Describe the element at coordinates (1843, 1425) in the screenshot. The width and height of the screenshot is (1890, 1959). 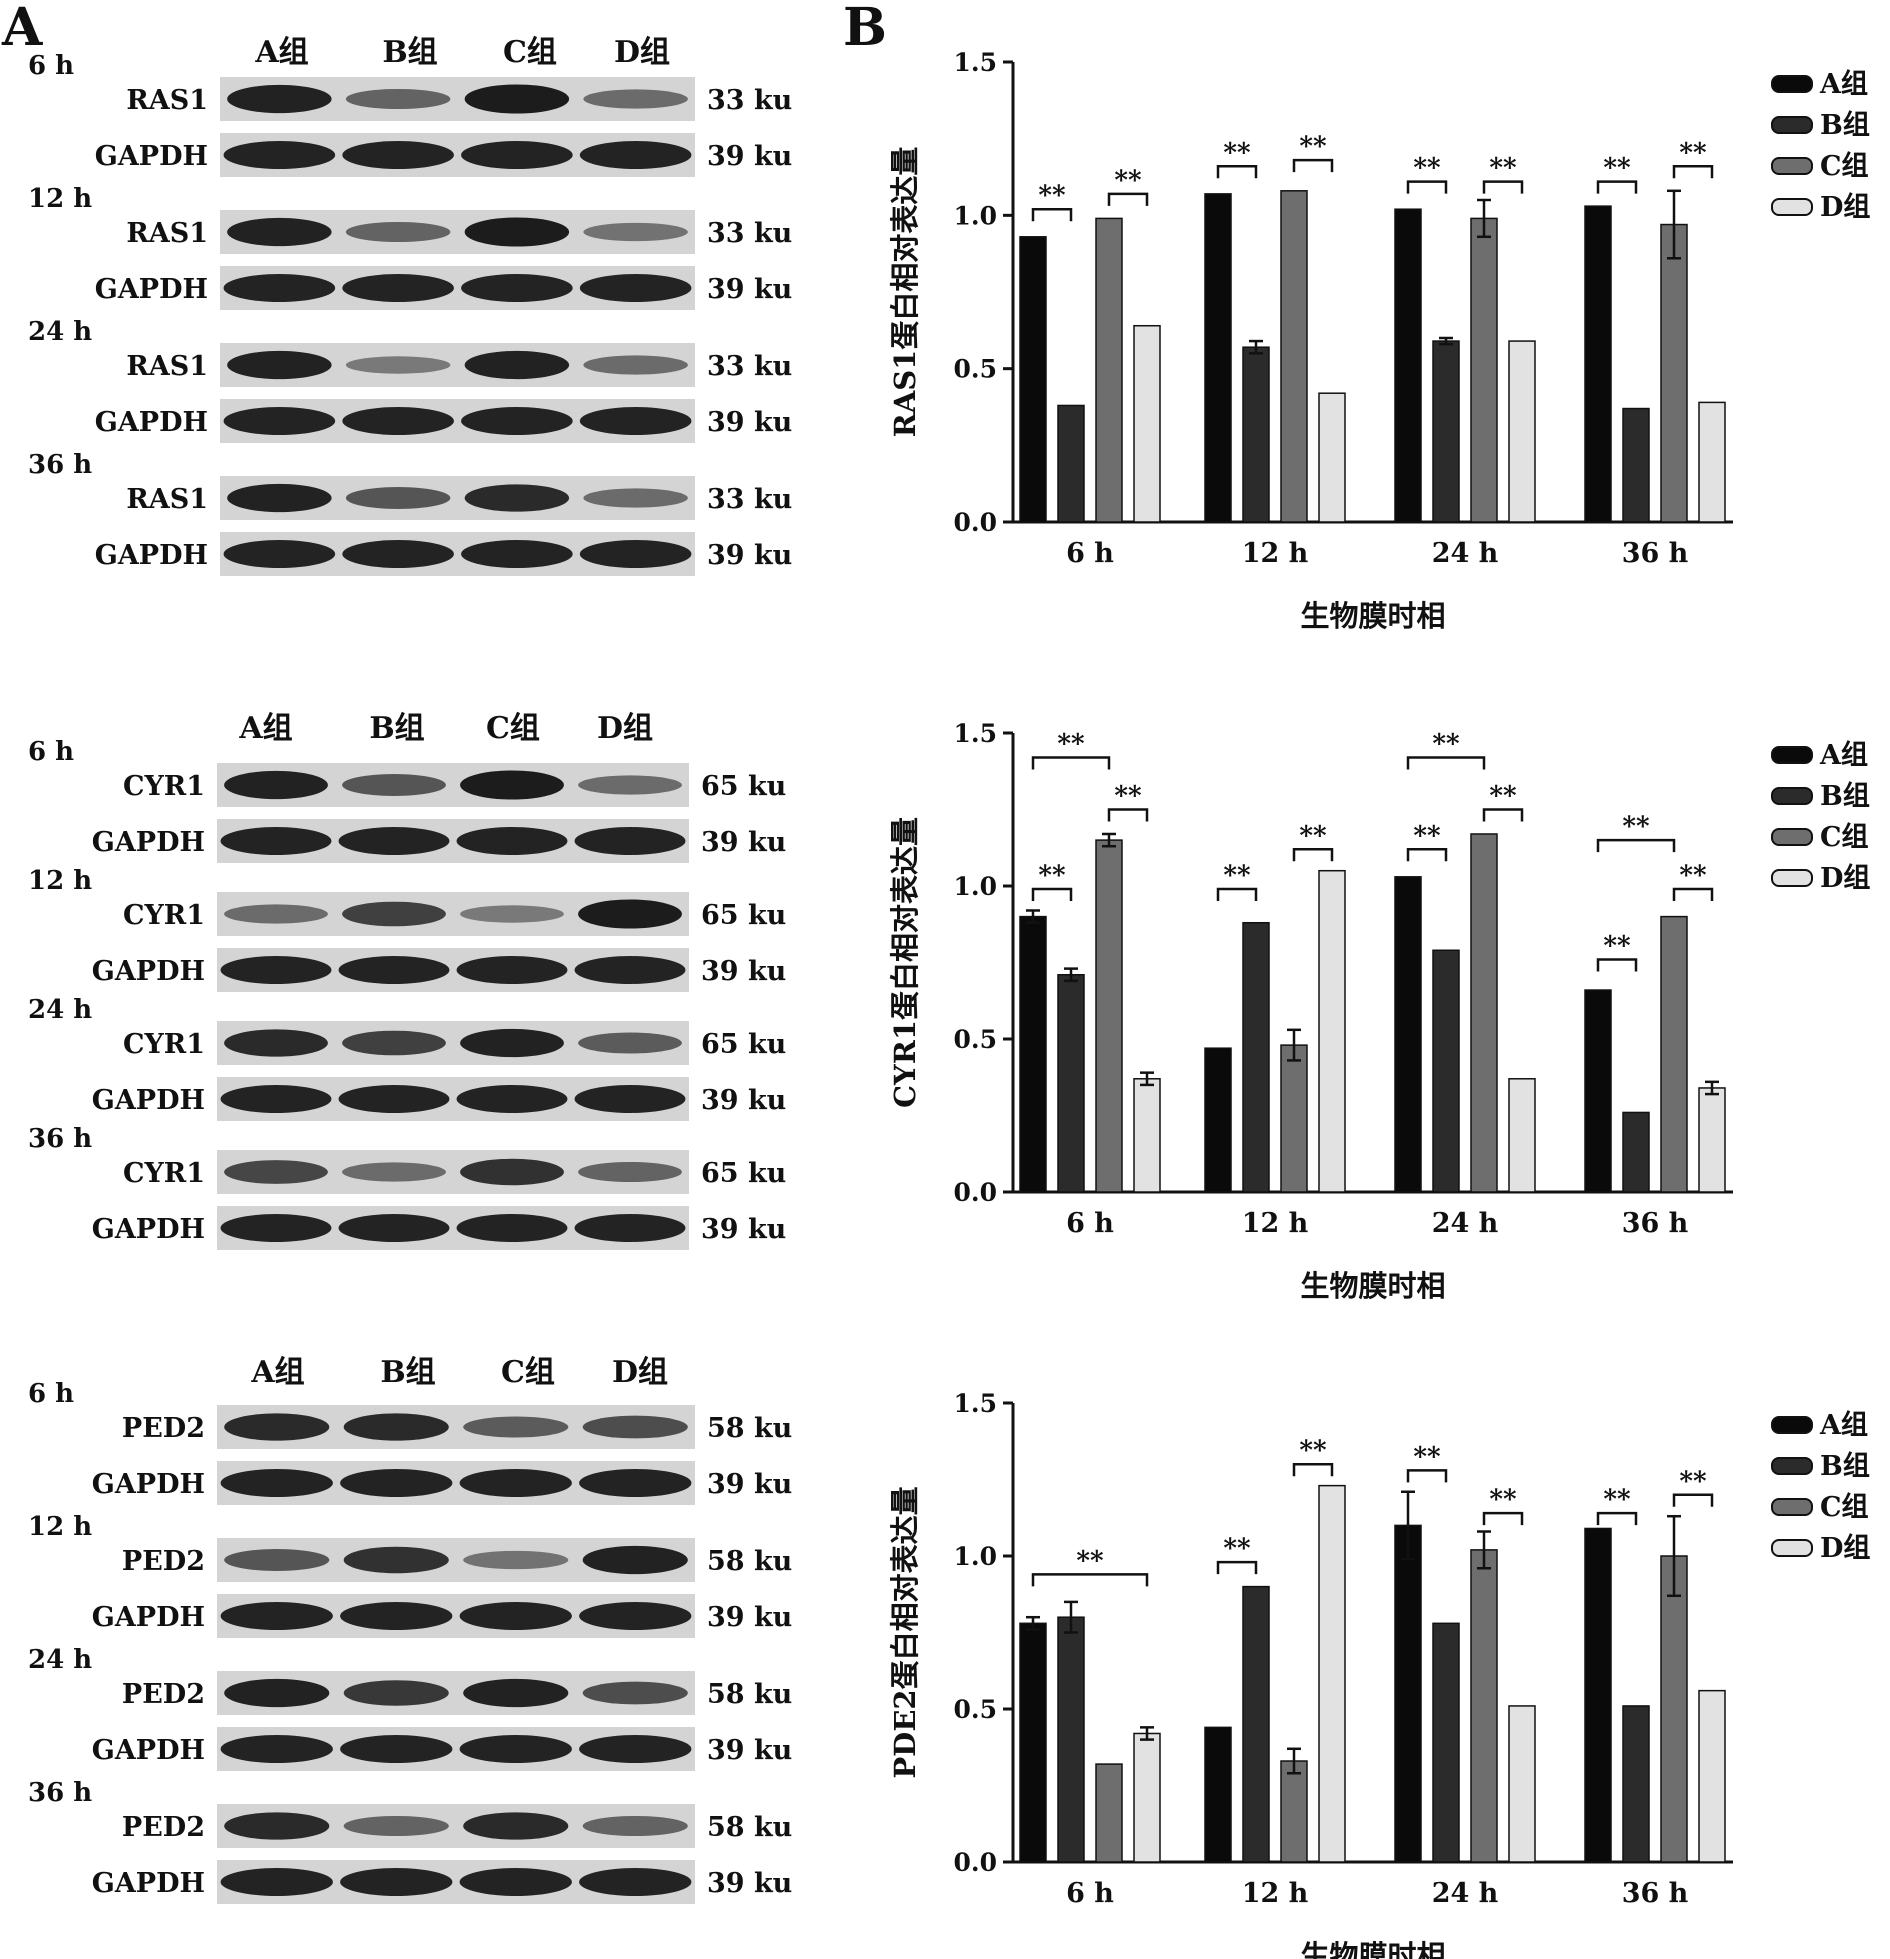
I see `legend-label: A组` at that location.